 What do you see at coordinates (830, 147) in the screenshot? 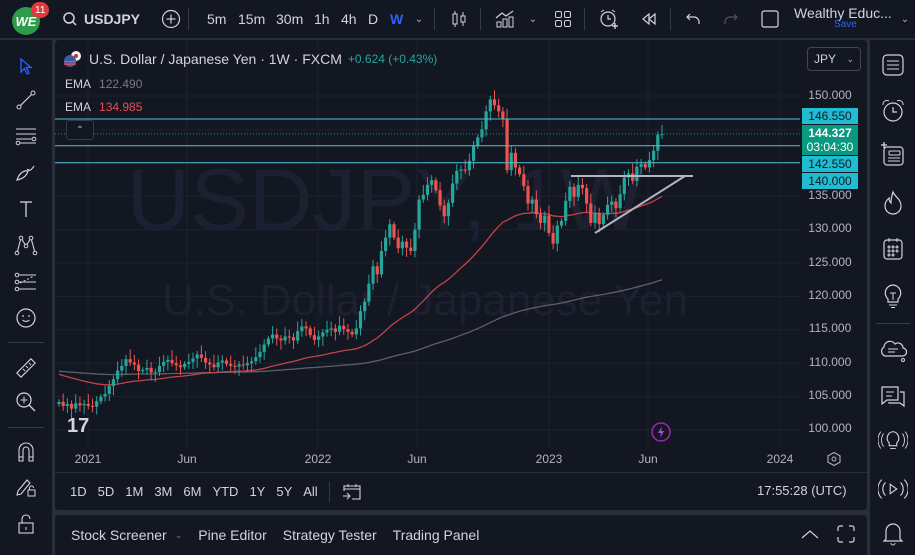
I see `bar-countdown: 03:04:30` at bounding box center [830, 147].